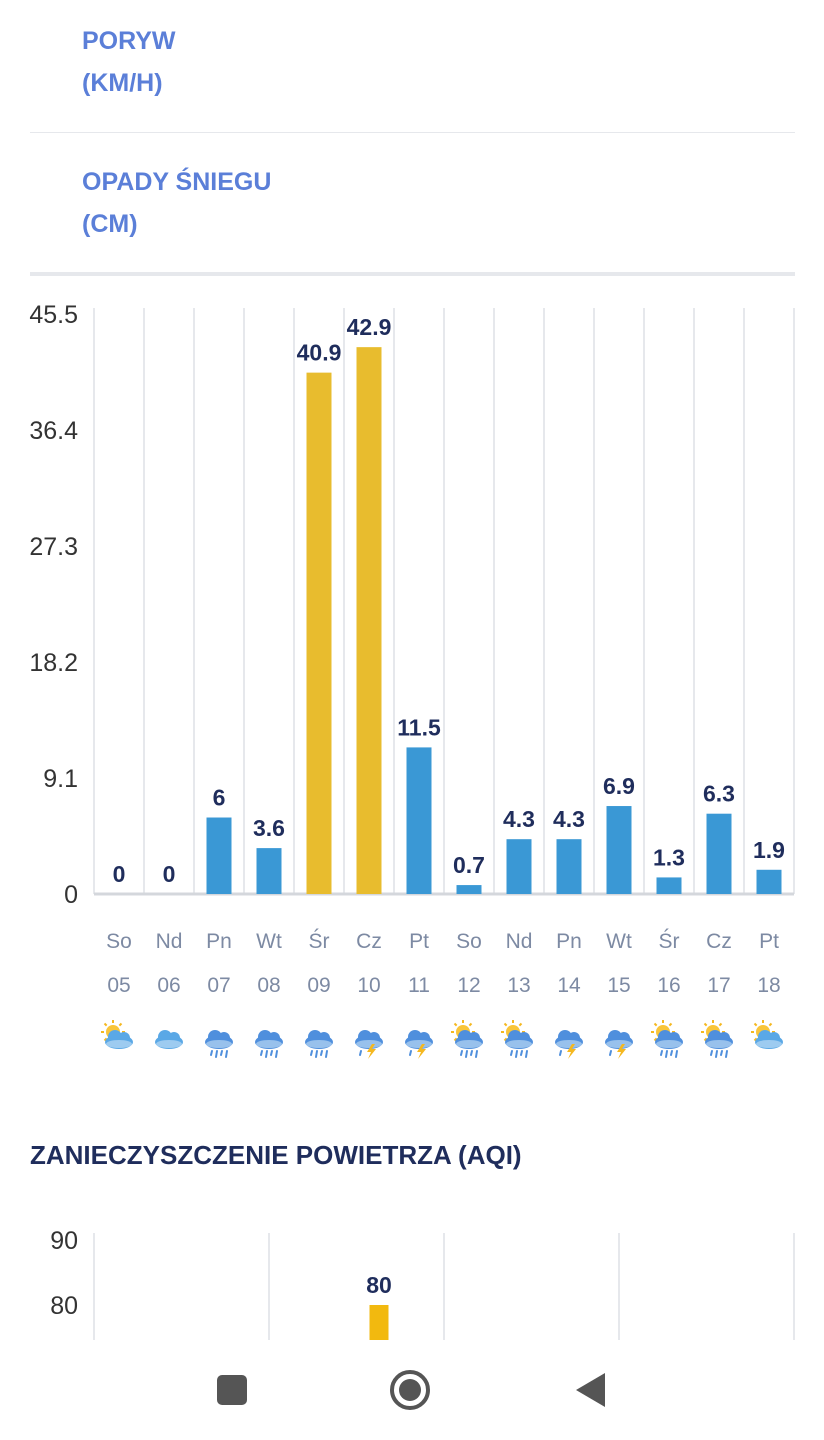 The width and height of the screenshot is (824, 1440). I want to click on aqi-chart: 90 80 80, so click(422, 1283).